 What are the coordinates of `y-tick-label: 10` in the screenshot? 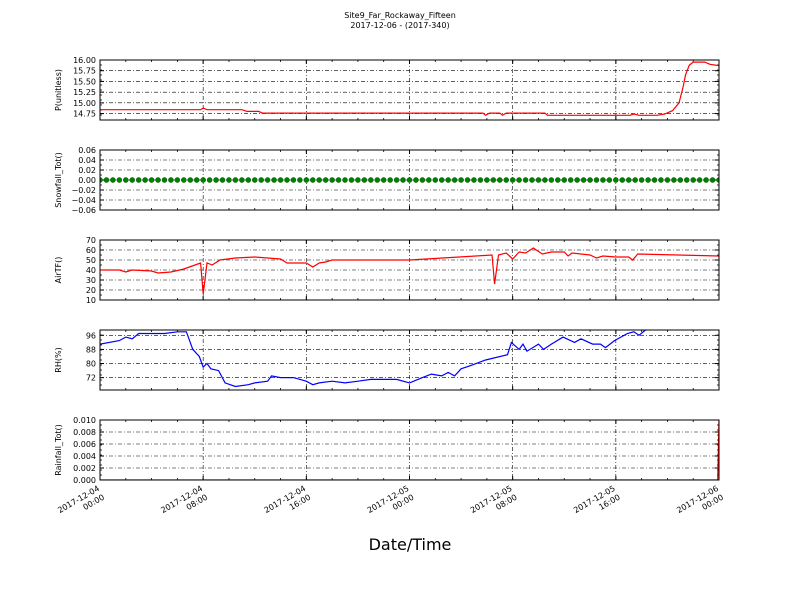 It's located at (91, 300).